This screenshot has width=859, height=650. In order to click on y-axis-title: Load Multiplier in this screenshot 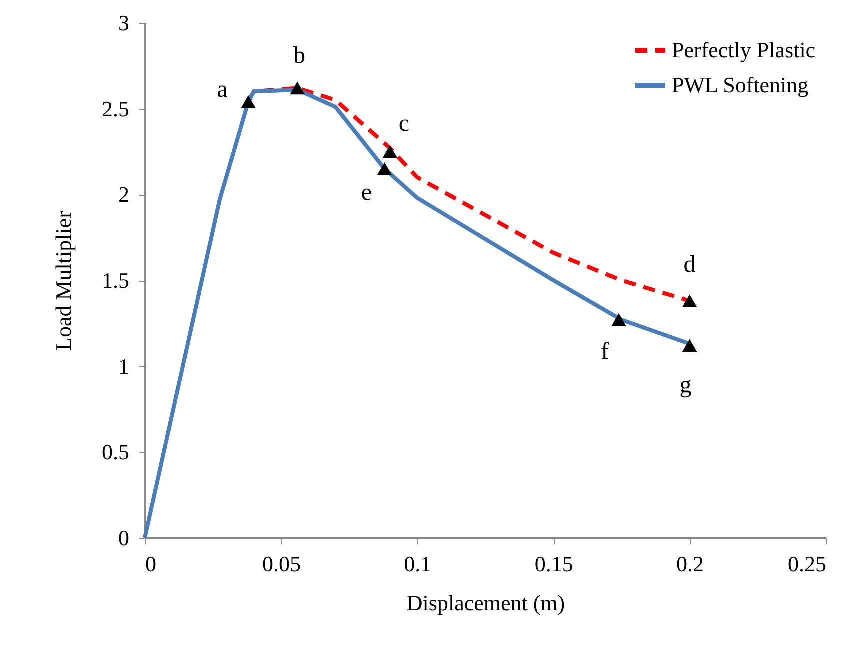, I will do `click(63, 280)`.